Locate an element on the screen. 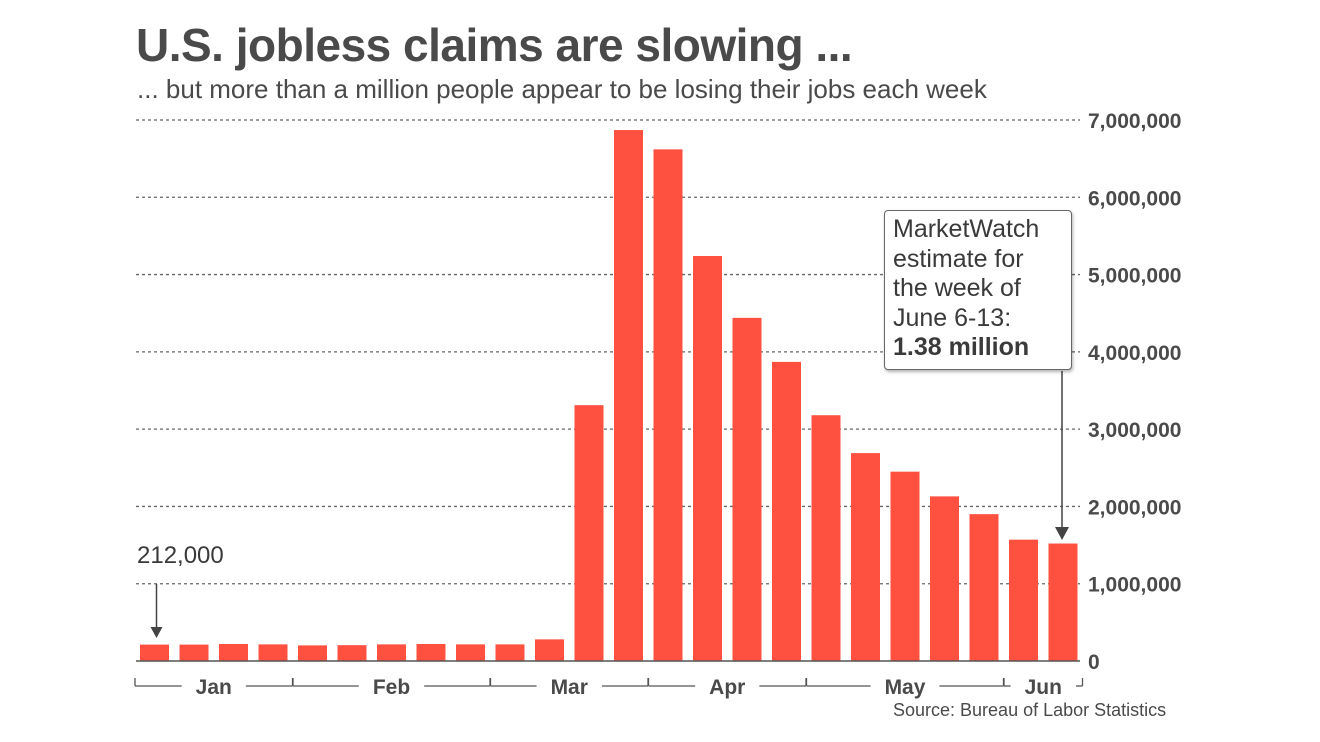  callout-line: June 6-13: is located at coordinates (952, 317).